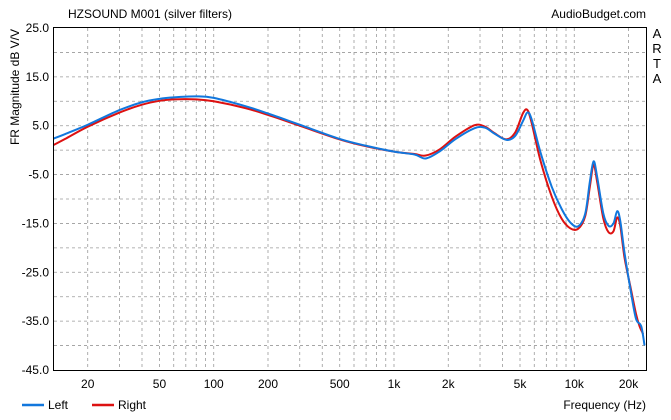  What do you see at coordinates (36, 370) in the screenshot?
I see `y-tick-label: -45.0` at bounding box center [36, 370].